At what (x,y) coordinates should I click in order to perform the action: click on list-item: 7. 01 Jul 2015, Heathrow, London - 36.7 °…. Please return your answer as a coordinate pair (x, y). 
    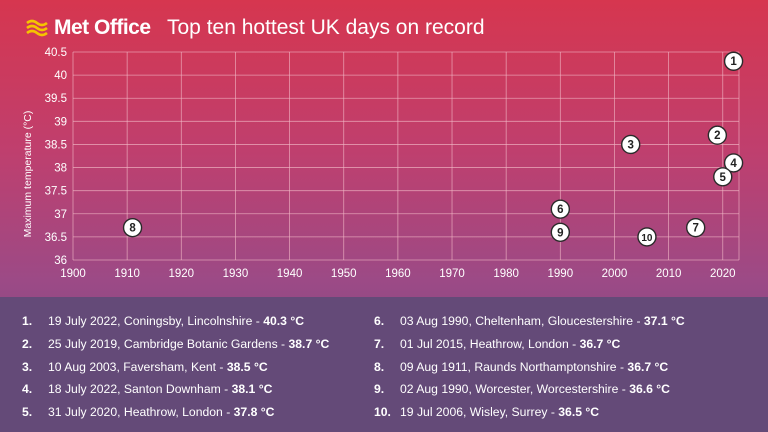
    Looking at the image, I should click on (529, 344).